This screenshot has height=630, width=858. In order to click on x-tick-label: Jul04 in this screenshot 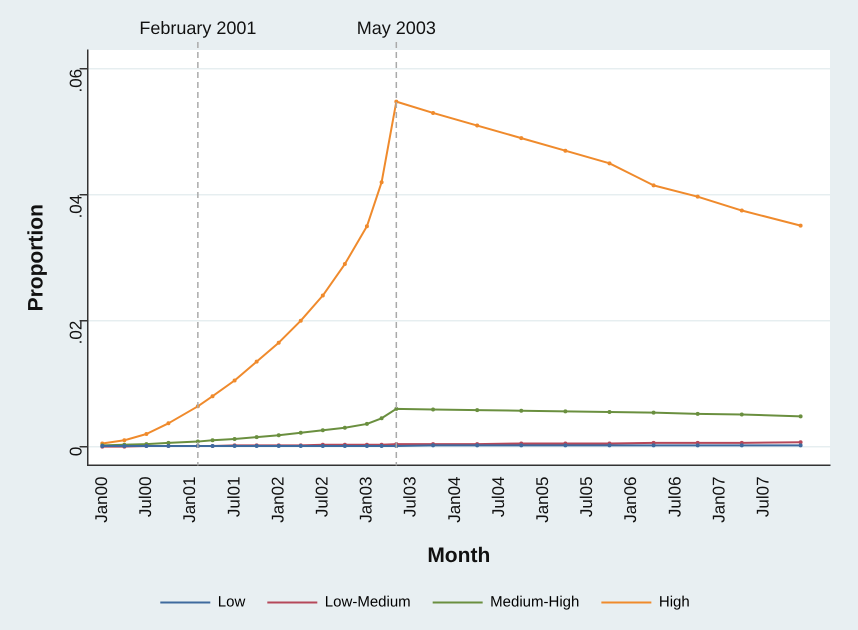, I will do `click(498, 497)`.